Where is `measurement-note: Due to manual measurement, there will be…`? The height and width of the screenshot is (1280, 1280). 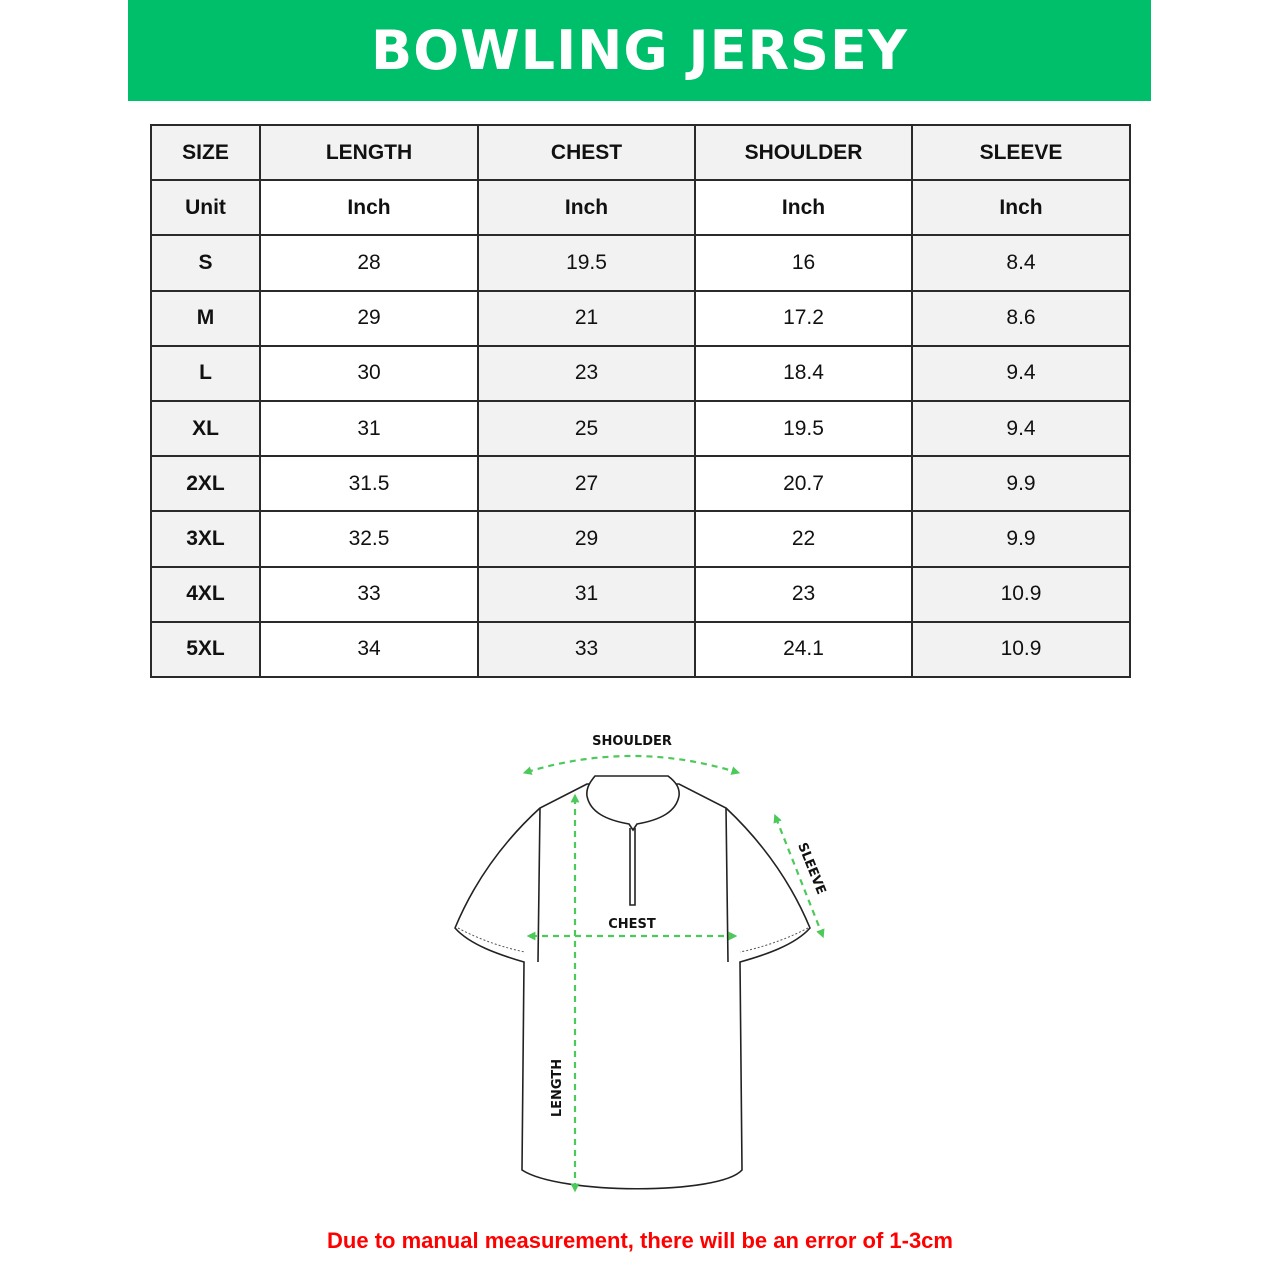 measurement-note: Due to manual measurement, there will be… is located at coordinates (640, 1240).